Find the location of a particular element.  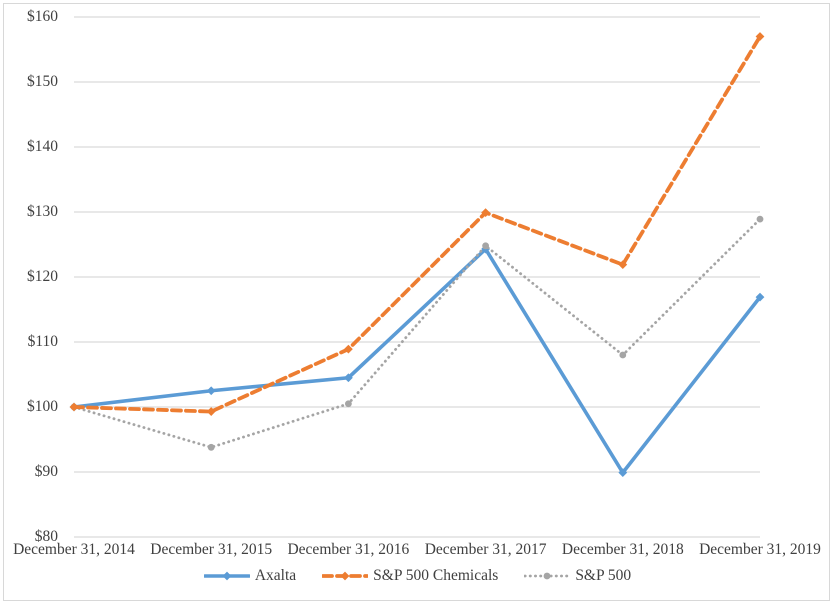

legend-item-sp500: S&P 500 is located at coordinates (577, 576).